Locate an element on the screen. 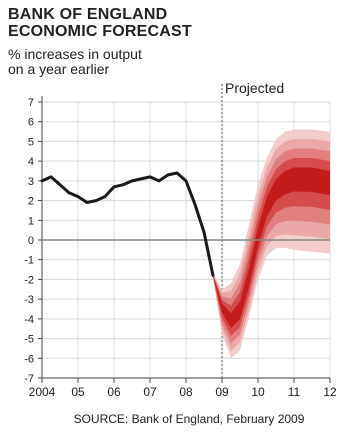 This screenshot has height=437, width=350. y-tick-label: -3 is located at coordinates (29, 300).